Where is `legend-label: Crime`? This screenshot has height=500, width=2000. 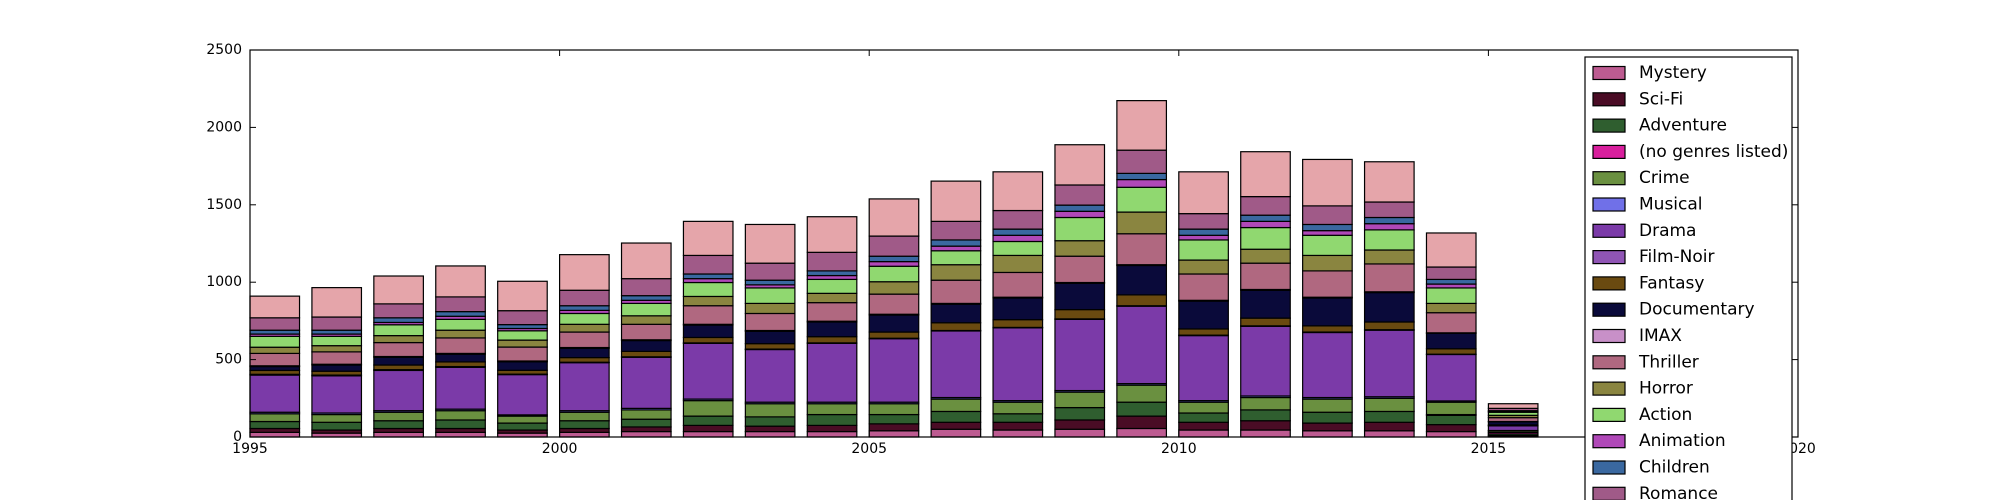
legend-label: Crime is located at coordinates (1664, 178).